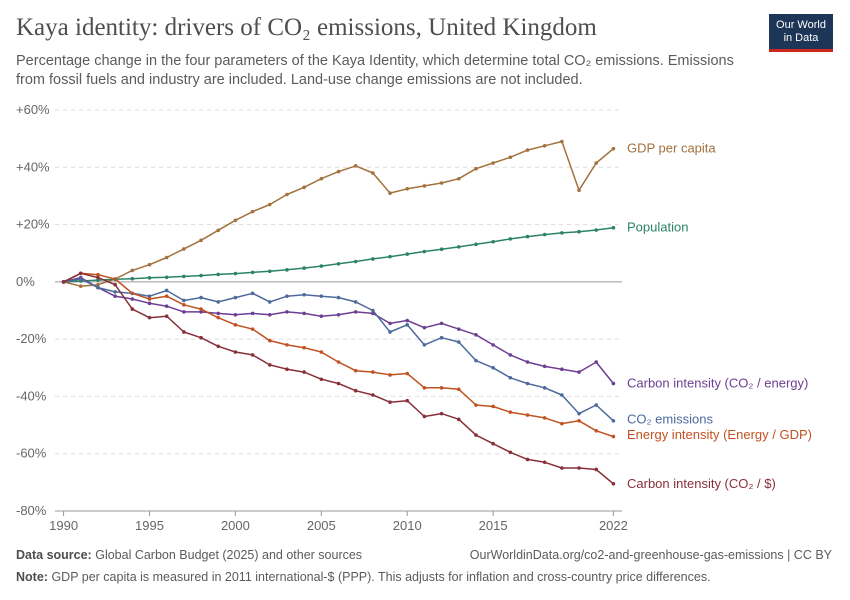  I want to click on y-tick-label: -60%, so click(31, 453).